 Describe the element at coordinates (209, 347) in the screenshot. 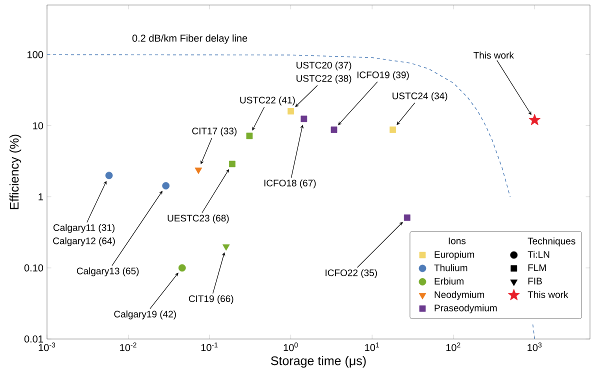

I see `x-tick-label: 10$^{-1}$` at that location.